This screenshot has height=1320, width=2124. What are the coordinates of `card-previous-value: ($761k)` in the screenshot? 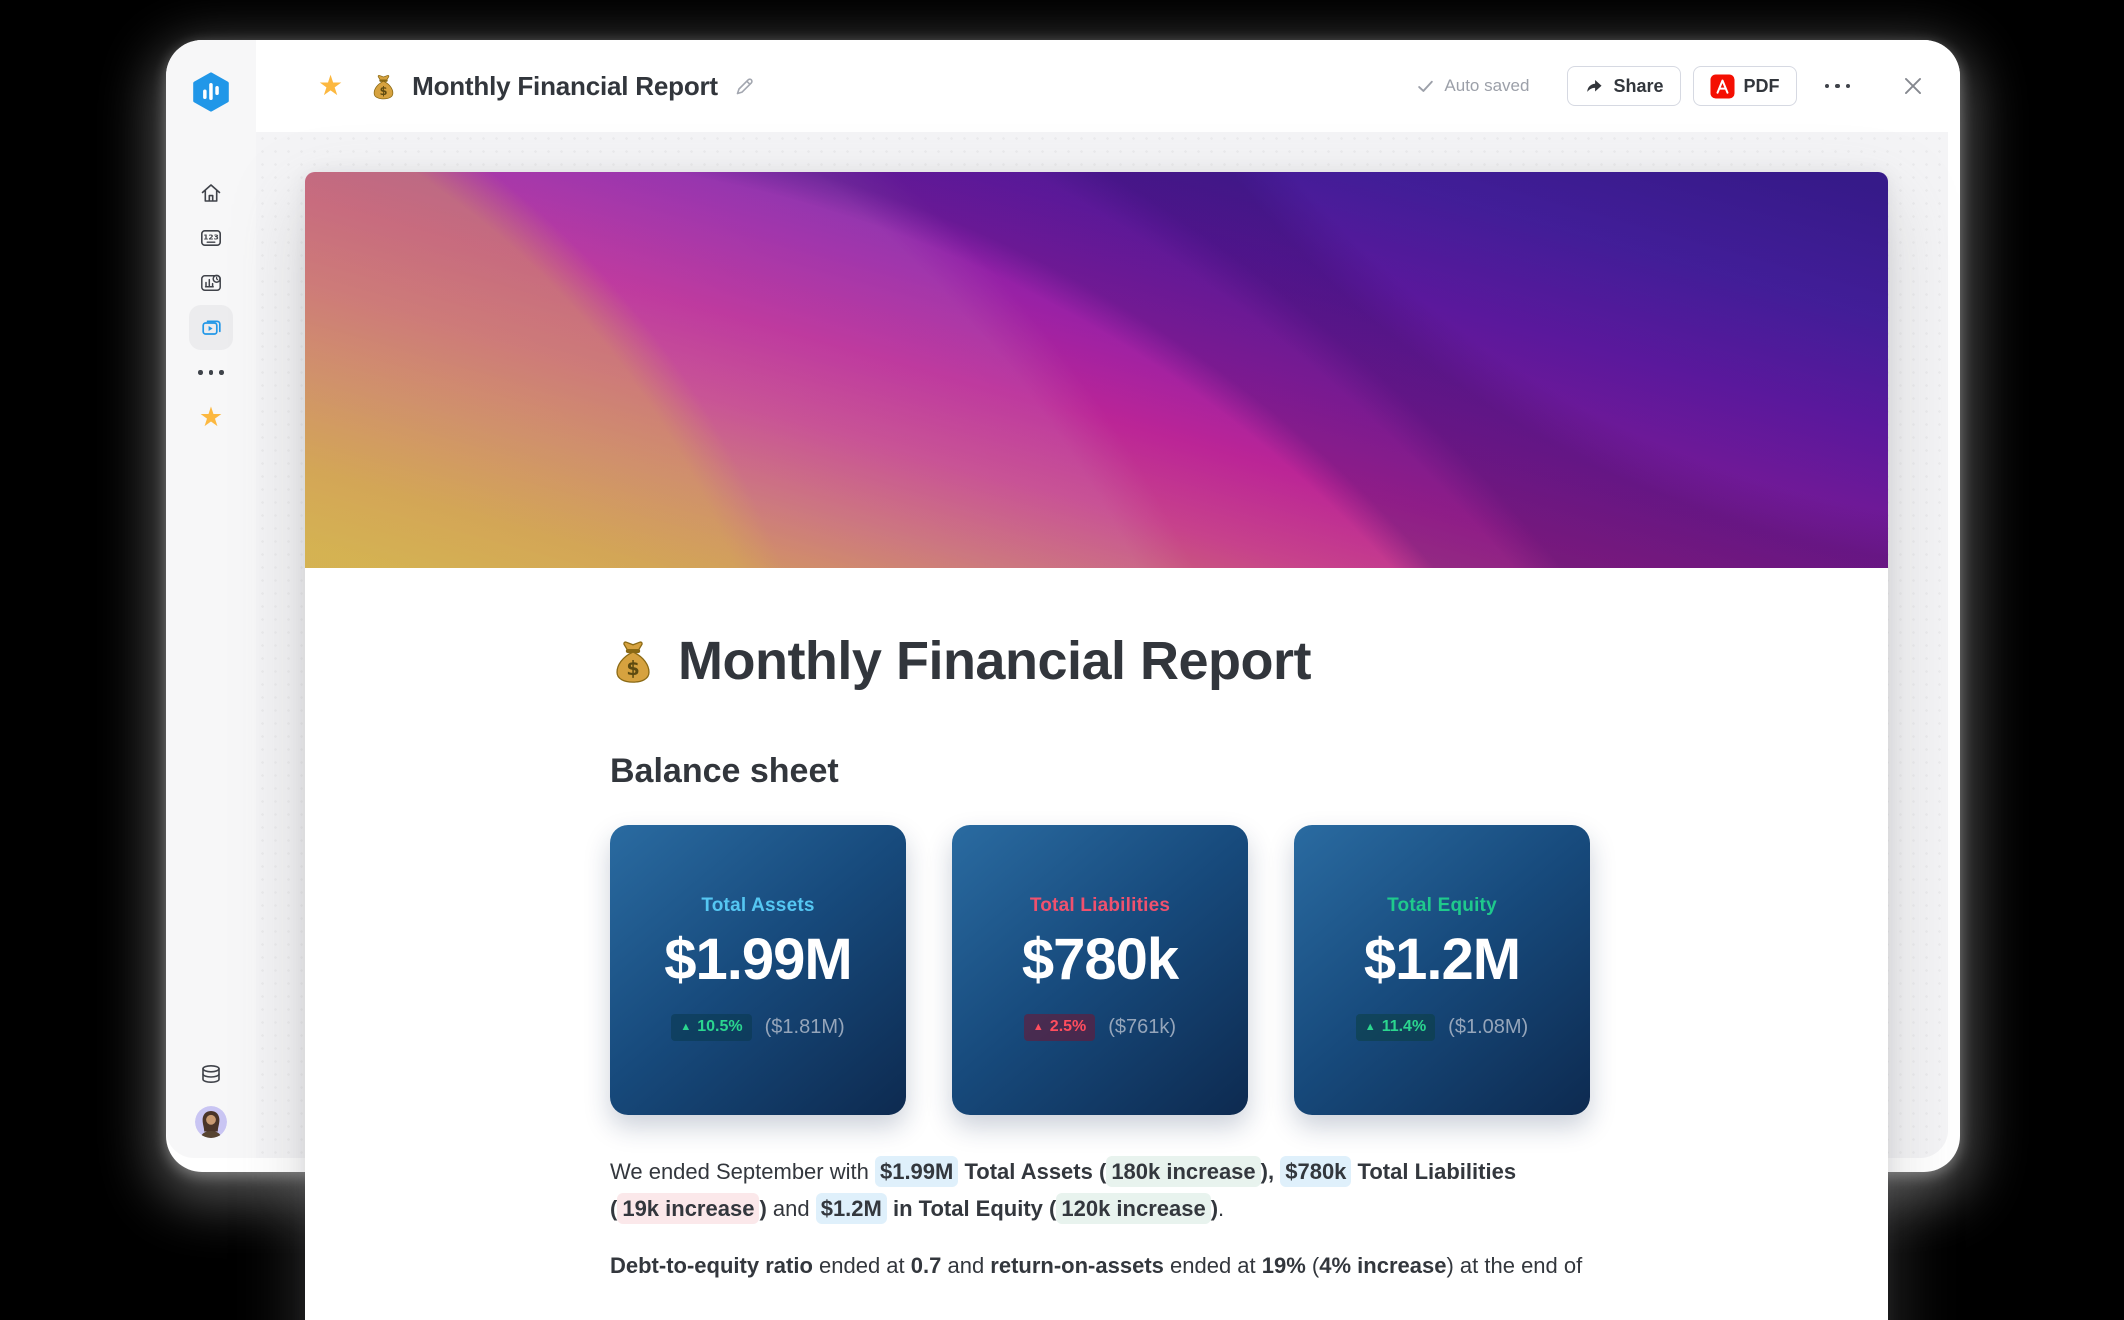 It's located at (1142, 1027).